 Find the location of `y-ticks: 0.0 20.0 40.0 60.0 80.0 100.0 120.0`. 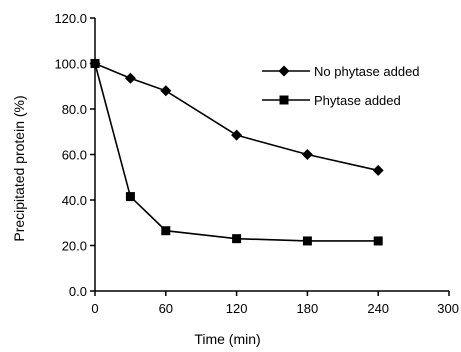

y-ticks: 0.0 20.0 40.0 60.0 80.0 100.0 120.0 is located at coordinates (74, 155).